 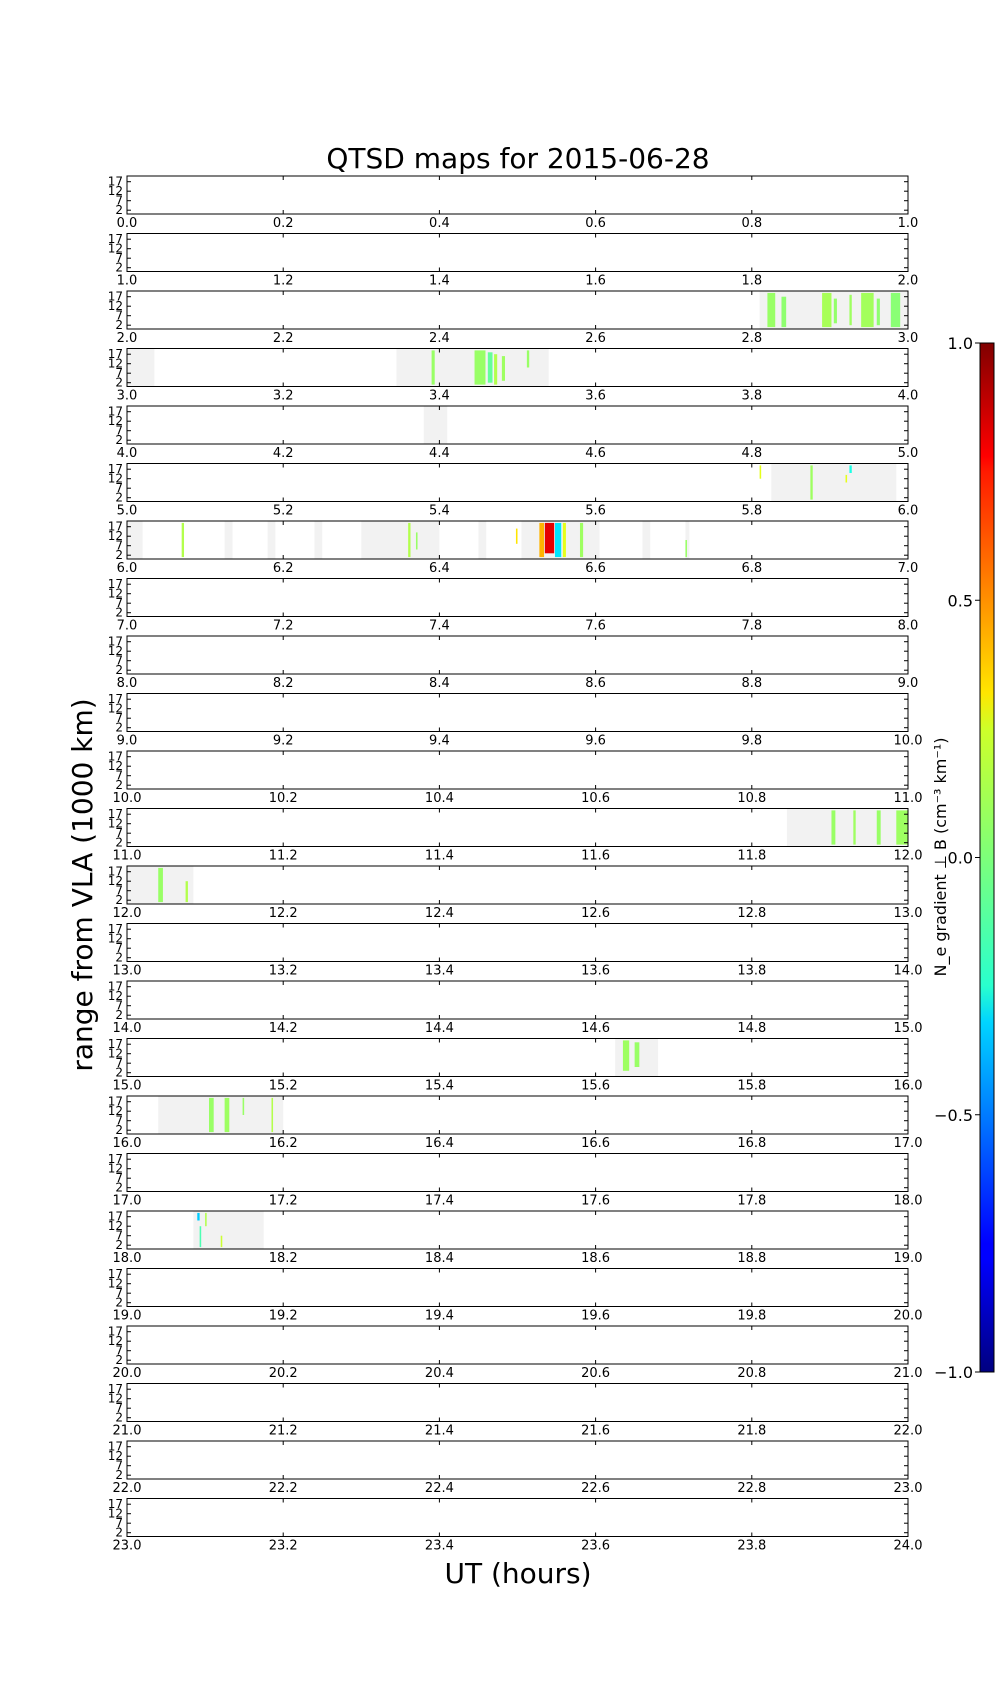 I want to click on x-tick-label: 22.0, so click(x=908, y=1431).